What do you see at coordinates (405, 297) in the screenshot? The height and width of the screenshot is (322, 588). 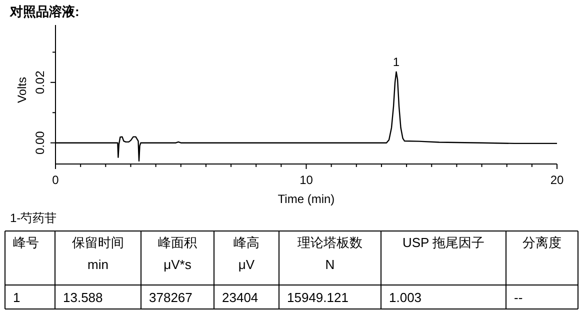 I see `text: 1.003` at bounding box center [405, 297].